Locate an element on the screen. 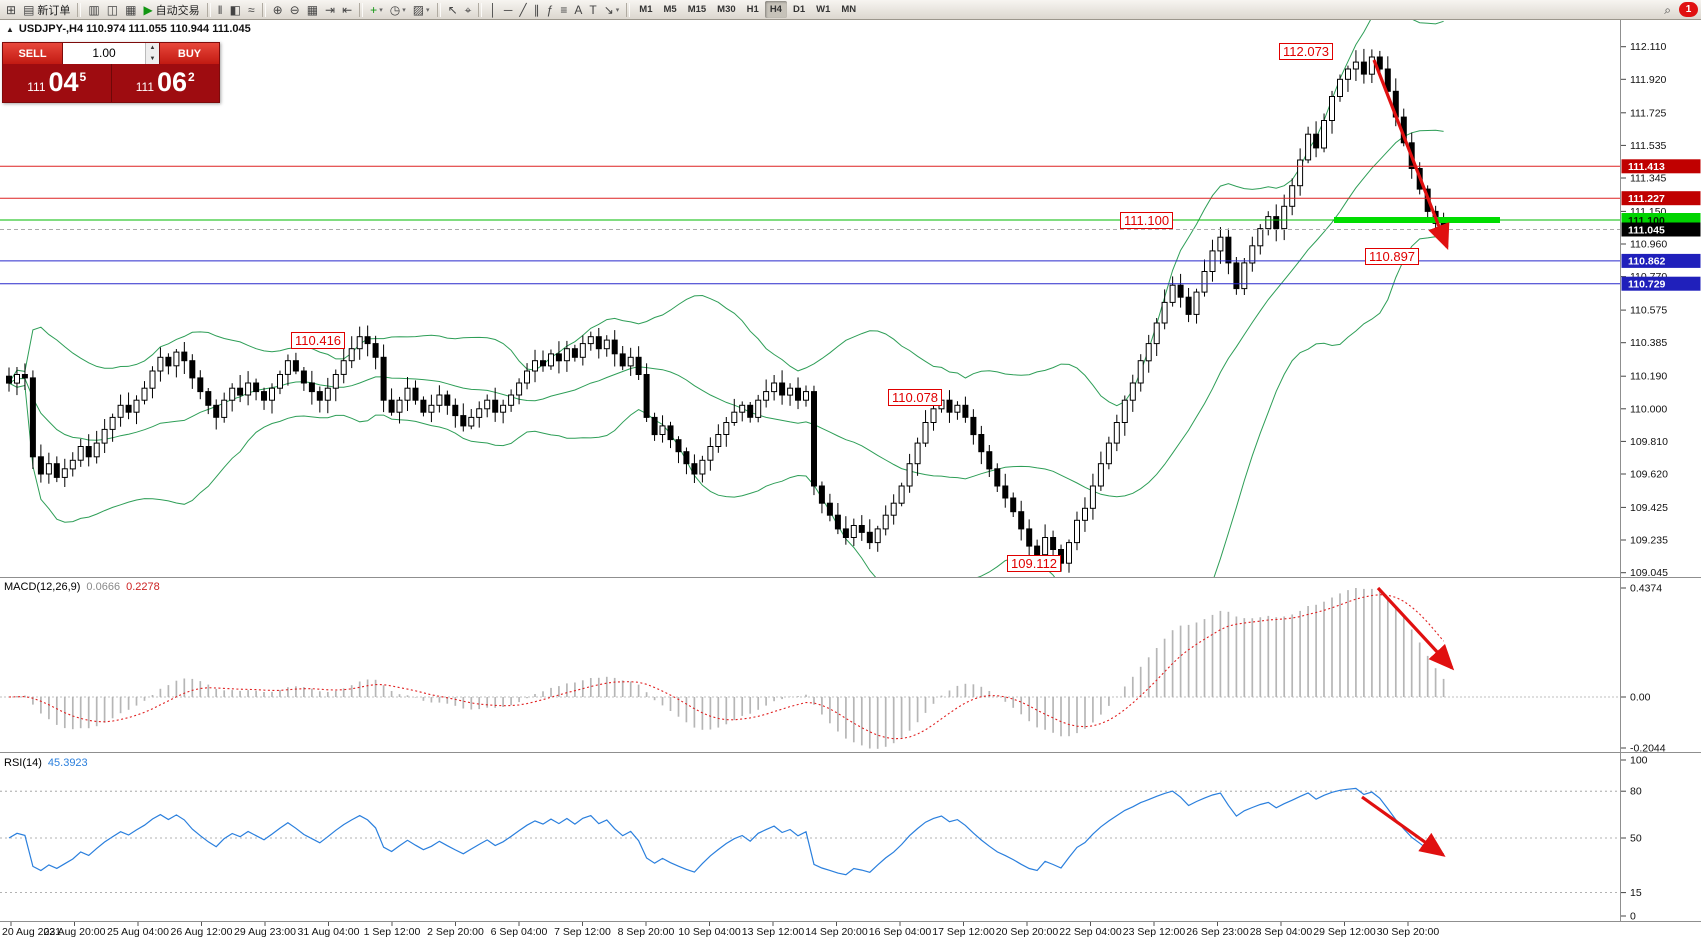 This screenshot has height=941, width=1701. notification-badge: 1 is located at coordinates (1688, 9).